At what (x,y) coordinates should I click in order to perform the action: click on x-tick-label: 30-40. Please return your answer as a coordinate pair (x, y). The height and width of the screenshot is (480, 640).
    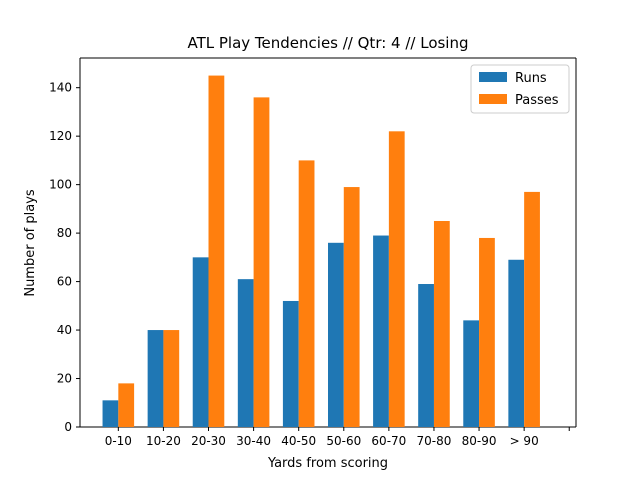
    Looking at the image, I should click on (253, 441).